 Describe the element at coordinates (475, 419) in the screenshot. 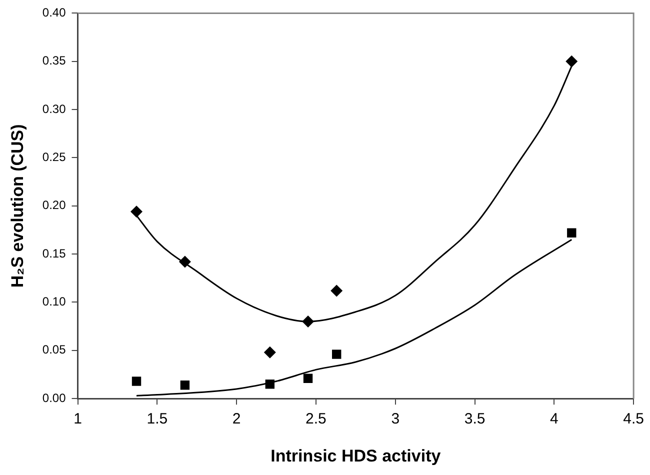

I see `x-tick-label: 3.5` at that location.